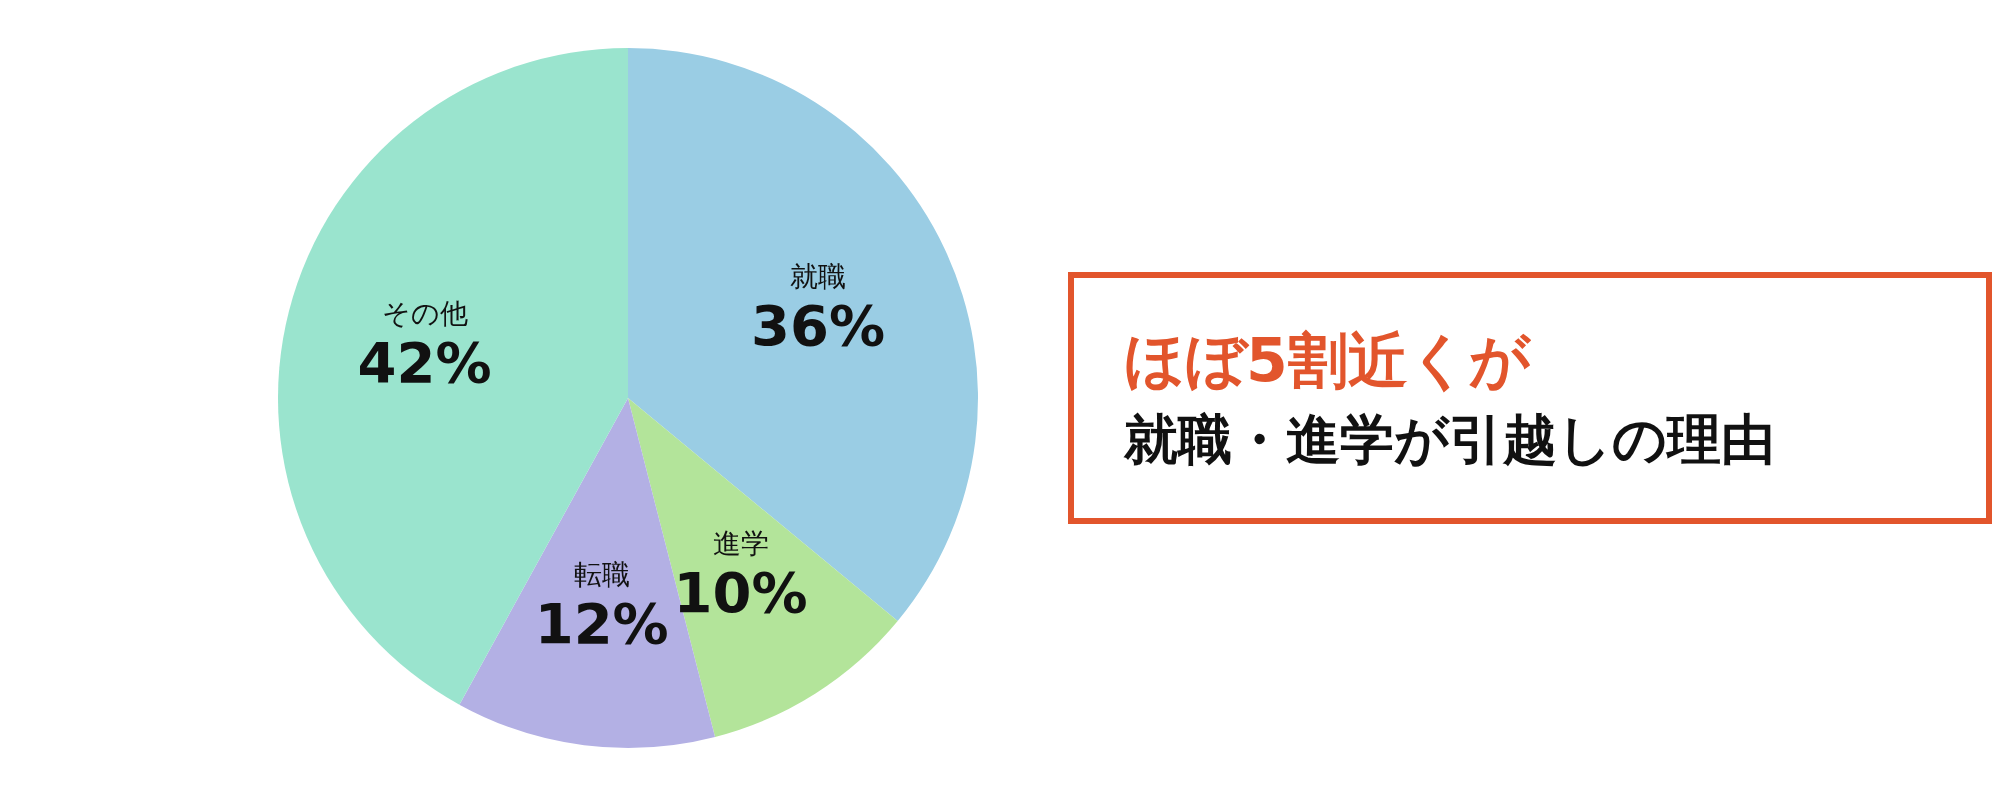 The height and width of the screenshot is (800, 2000). What do you see at coordinates (601, 623) in the screenshot?
I see `data-label: 12%` at bounding box center [601, 623].